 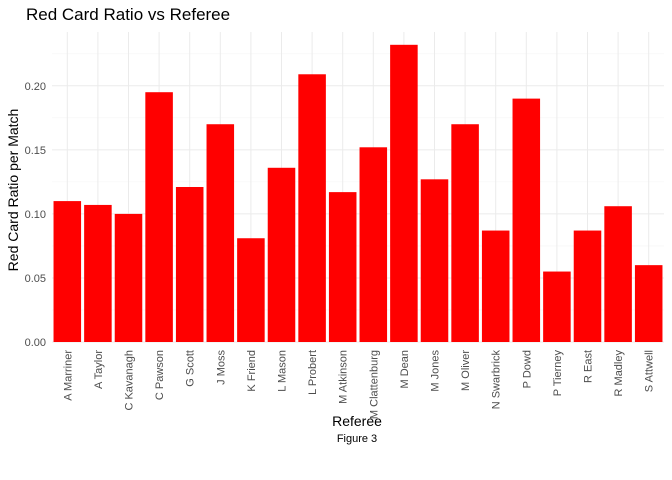 I want to click on y-tick-label: 0.15, so click(x=35, y=151).